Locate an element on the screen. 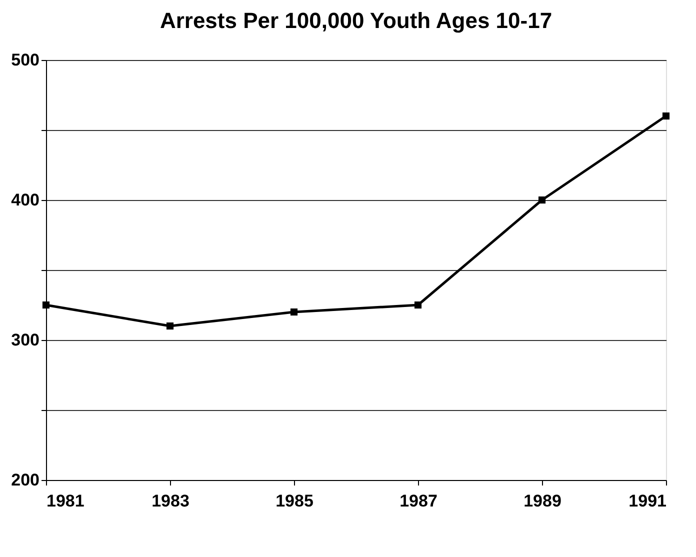 This screenshot has height=557, width=696. x-tick-label: 1981 is located at coordinates (65, 501).